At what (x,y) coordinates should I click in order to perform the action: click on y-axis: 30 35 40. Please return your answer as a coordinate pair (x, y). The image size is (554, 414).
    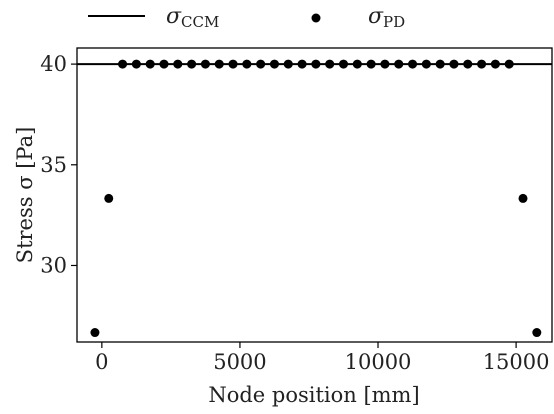
    Looking at the image, I should click on (58, 164).